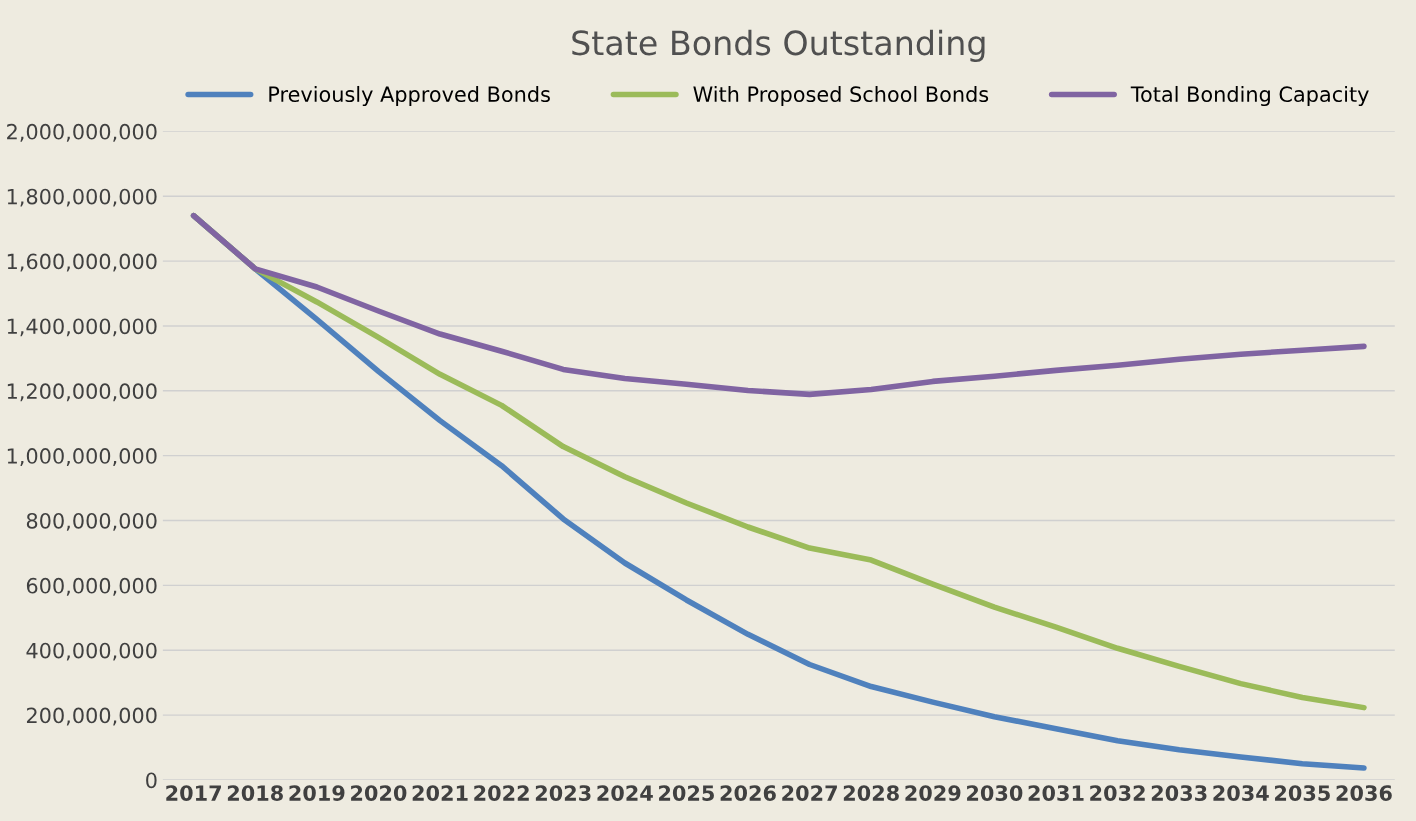 Image resolution: width=1416 pixels, height=821 pixels. What do you see at coordinates (625, 793) in the screenshot?
I see `x-tick-label: 2024` at bounding box center [625, 793].